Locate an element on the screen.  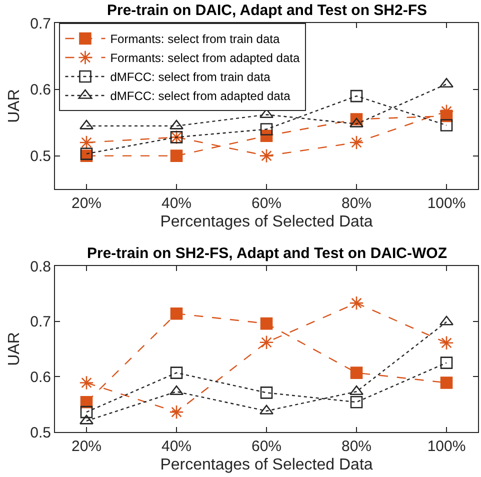
legend-label: dMFCC: select from train data is located at coordinates (190, 77).